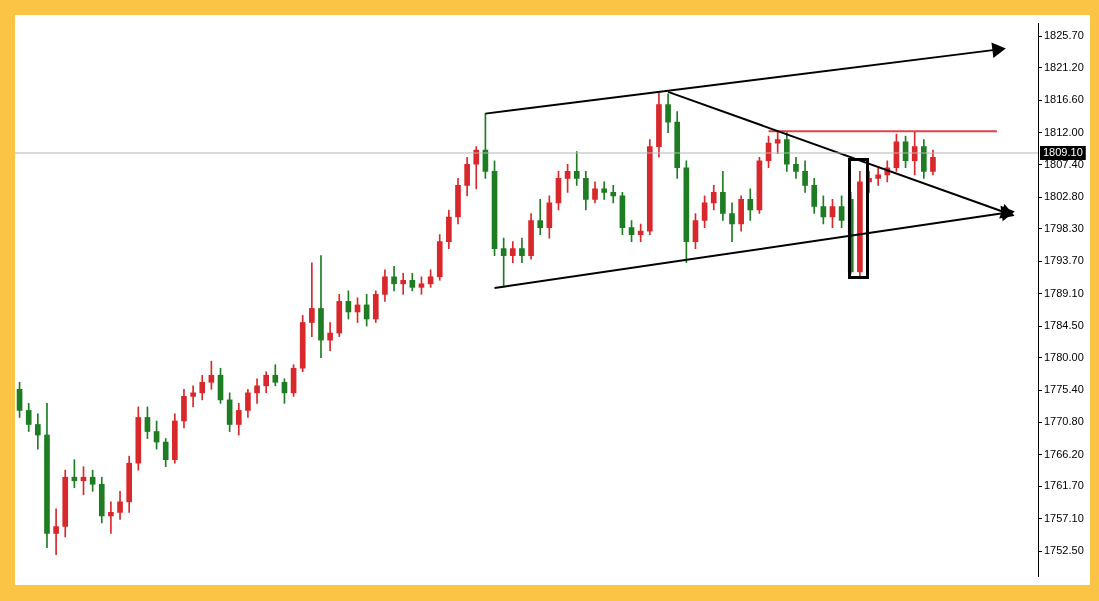  Describe the element at coordinates (1064, 66) in the screenshot. I see `y-tick-label: 1821.20` at that location.